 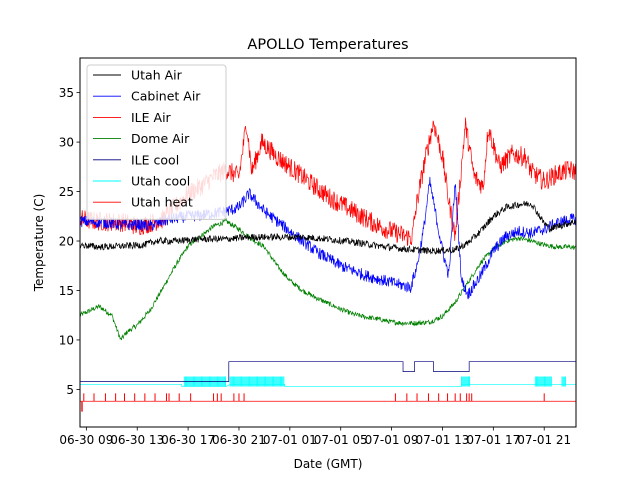 I want to click on x-tick-label: 07-01 09, so click(x=392, y=440).